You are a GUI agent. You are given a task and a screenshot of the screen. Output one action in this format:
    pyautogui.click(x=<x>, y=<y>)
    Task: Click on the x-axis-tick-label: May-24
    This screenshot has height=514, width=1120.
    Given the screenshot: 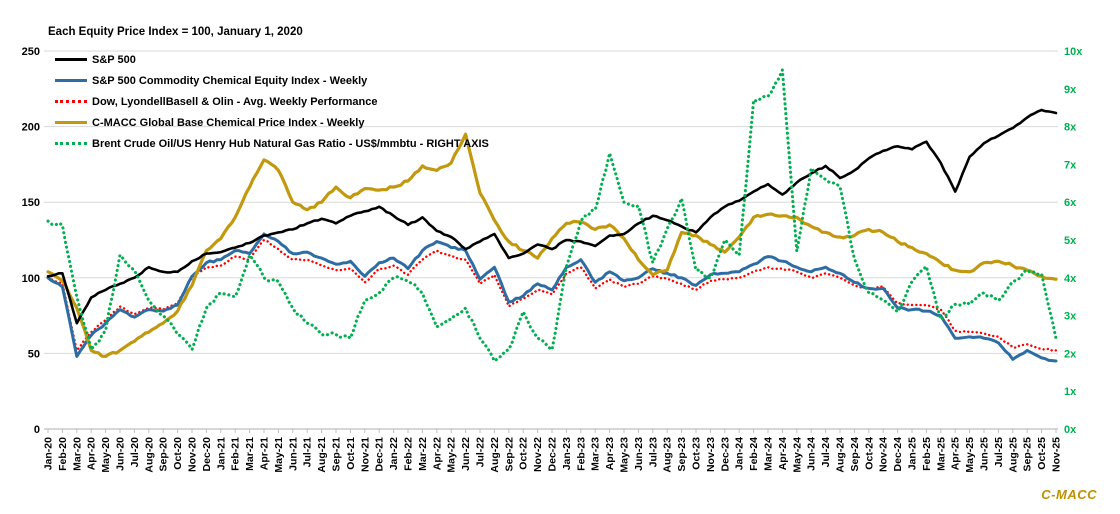 What is the action you would take?
    pyautogui.click(x=797, y=455)
    